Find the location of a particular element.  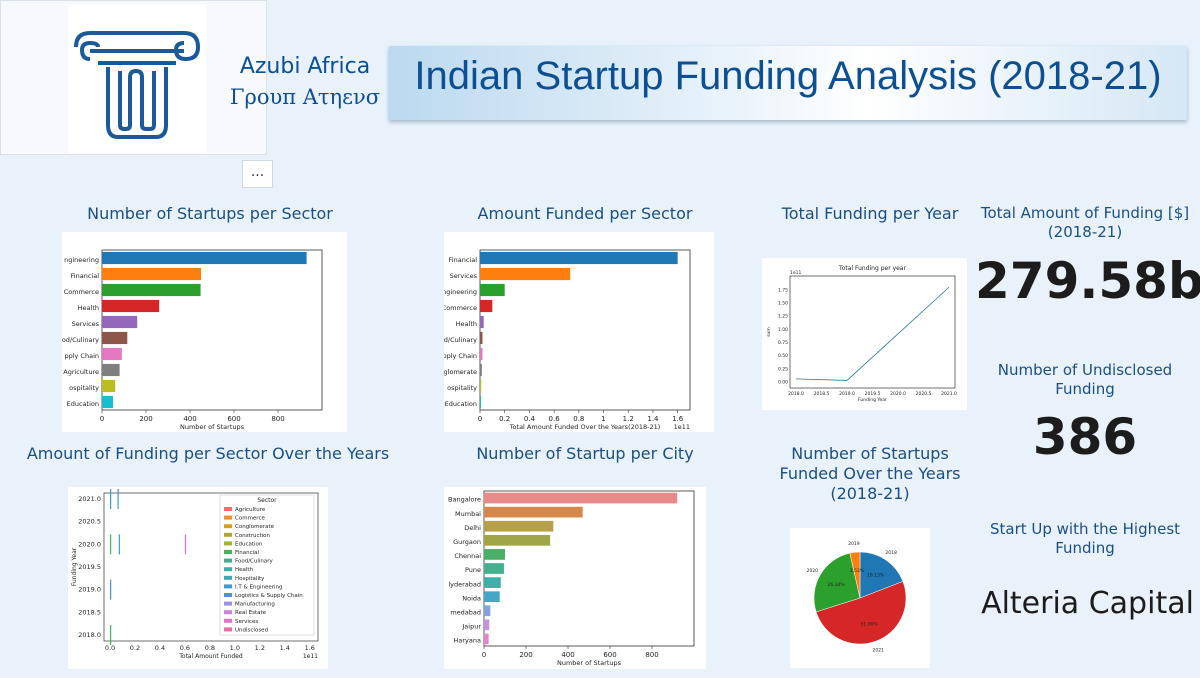

x-tick-label: 0.2 is located at coordinates (135, 648).